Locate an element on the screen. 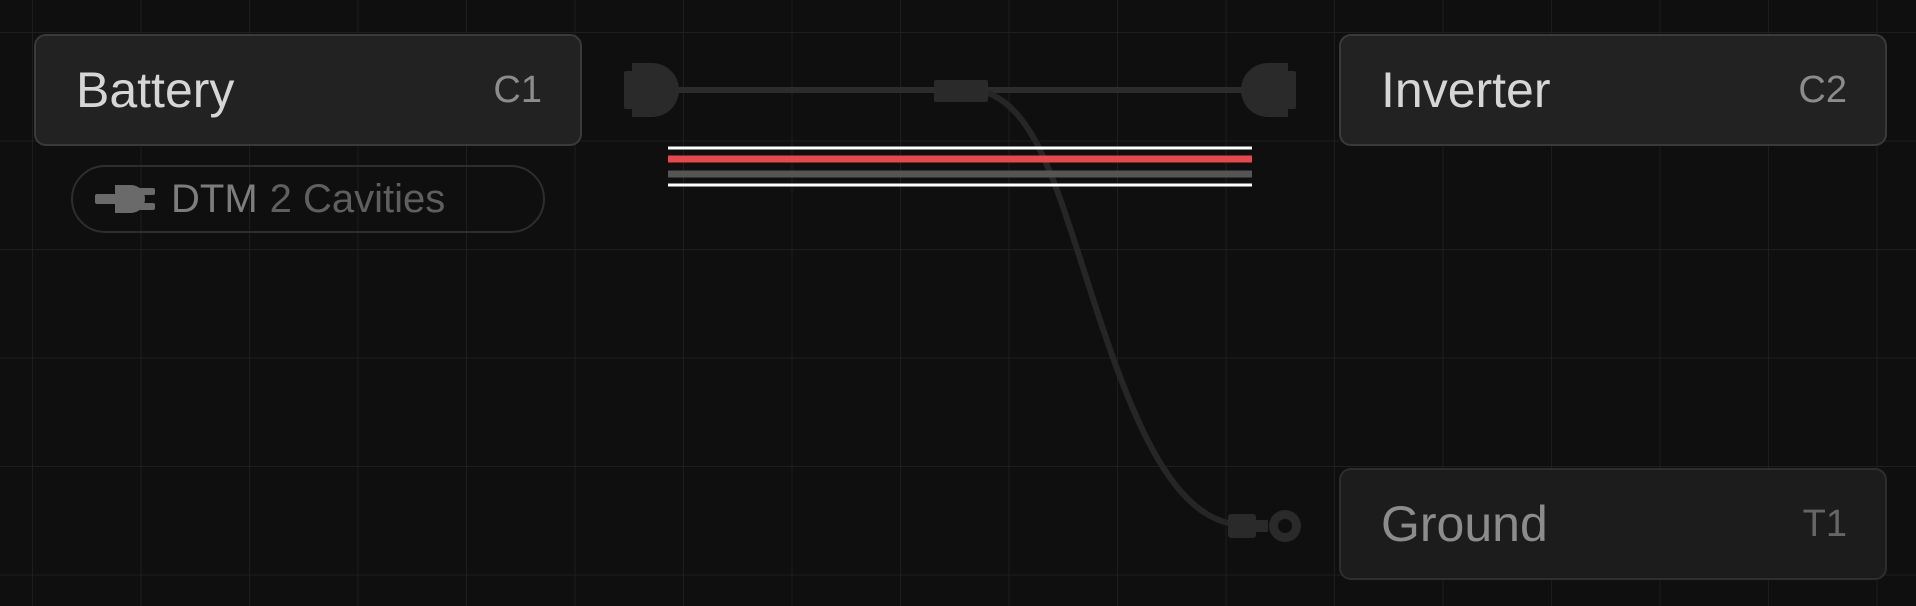 Image resolution: width=1916 pixels, height=606 pixels. plug-icon is located at coordinates (127, 199).